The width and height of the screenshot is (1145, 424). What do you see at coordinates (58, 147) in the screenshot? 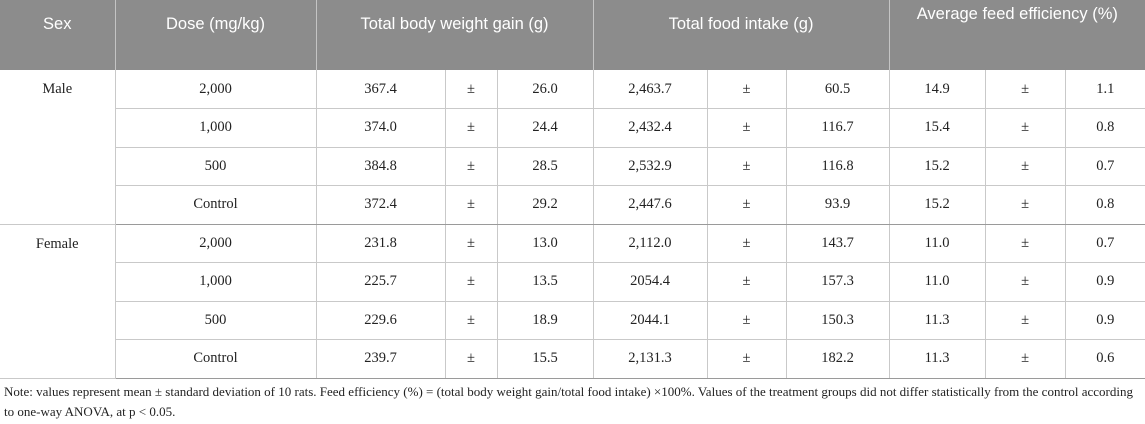
I see `sex-cell: Male` at bounding box center [58, 147].